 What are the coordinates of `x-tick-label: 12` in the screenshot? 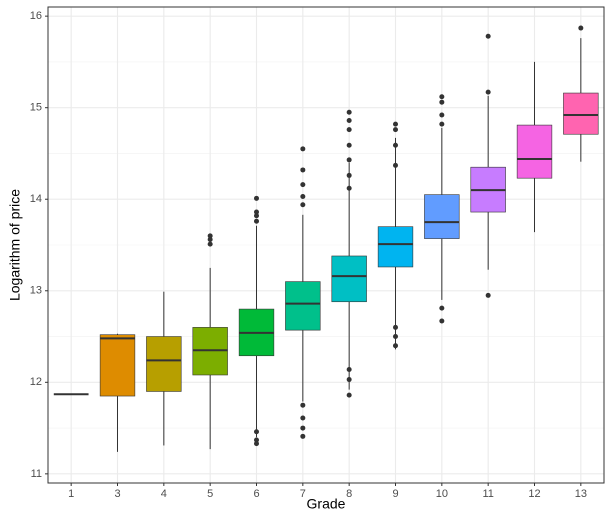 It's located at (534, 494).